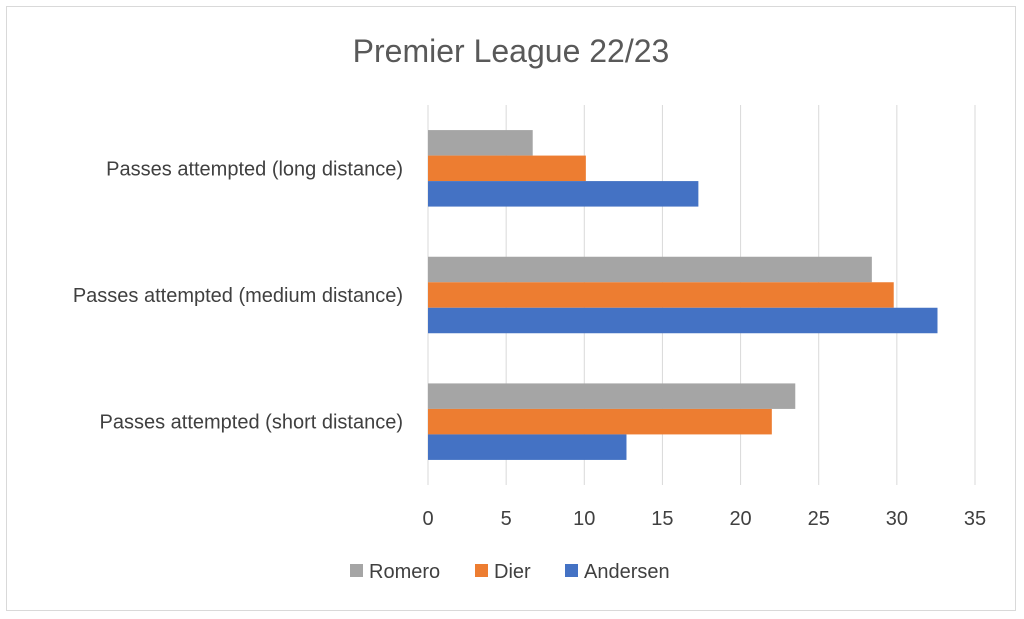 This screenshot has height=619, width=1024. What do you see at coordinates (356, 570) in the screenshot?
I see `legend-swatch-romero` at bounding box center [356, 570].